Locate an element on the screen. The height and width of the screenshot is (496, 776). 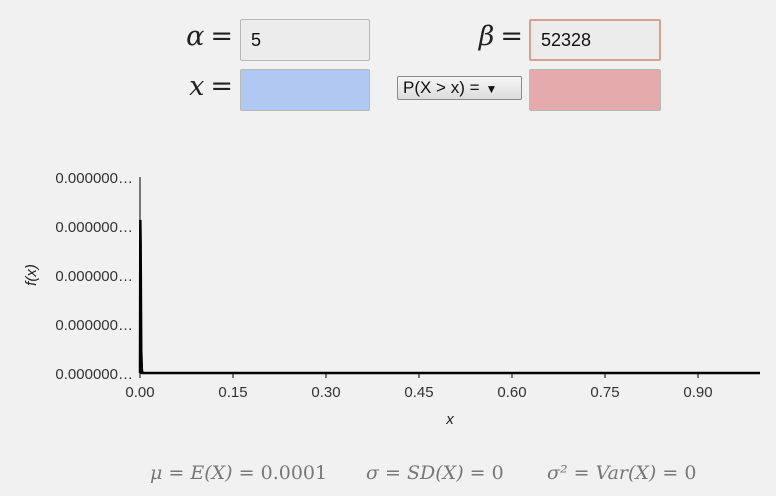
variance-eq-2: = is located at coordinates (670, 473).